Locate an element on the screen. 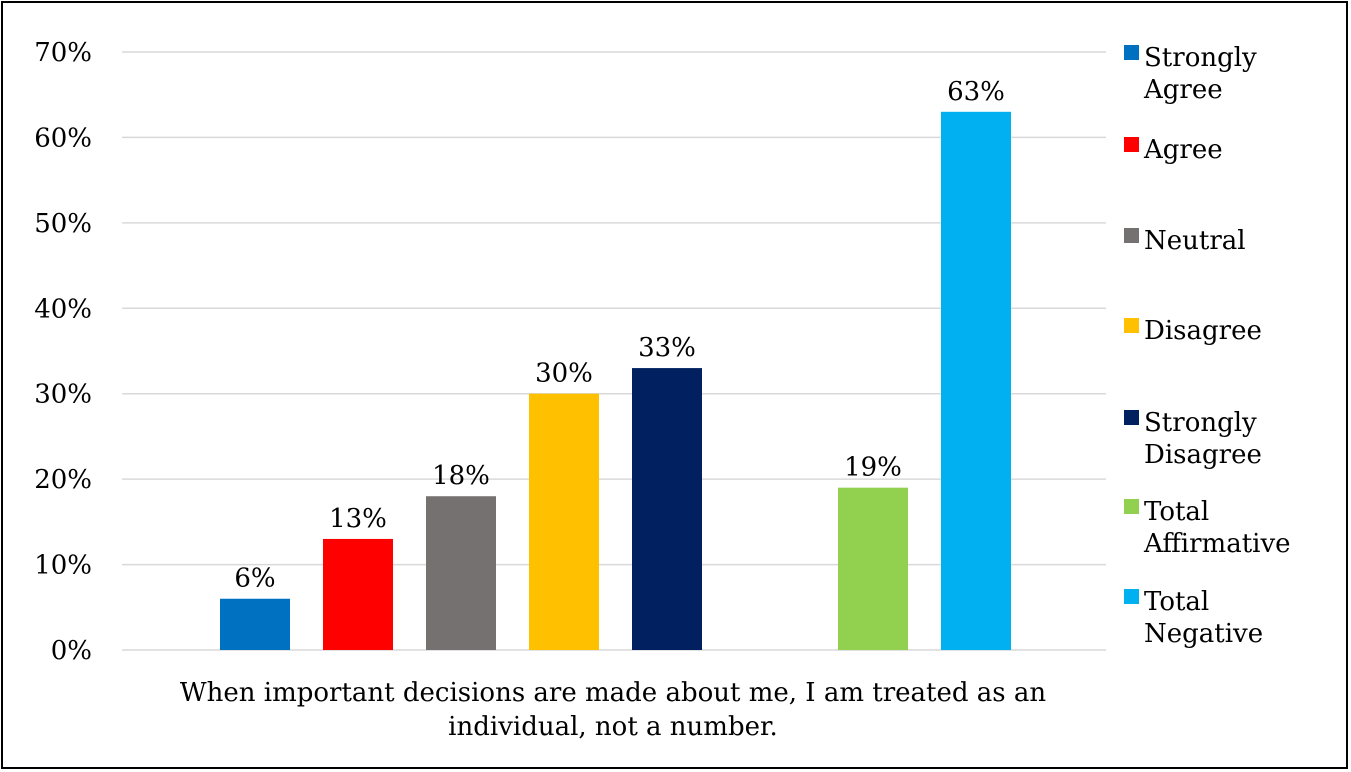 The height and width of the screenshot is (772, 1351). legend-label: Disagree is located at coordinates (1203, 331).